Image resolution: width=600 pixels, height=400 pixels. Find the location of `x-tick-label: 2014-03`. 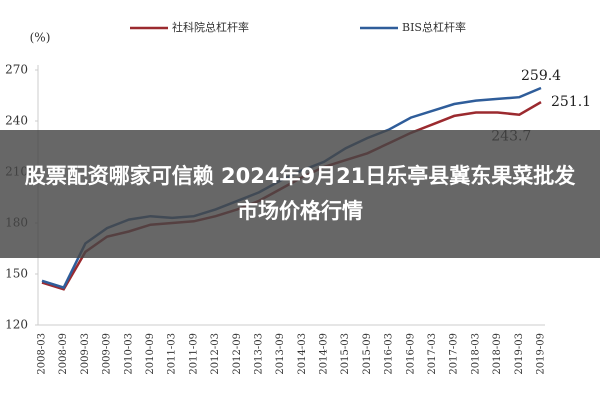

x-tick-label: 2014-03 is located at coordinates (302, 354).